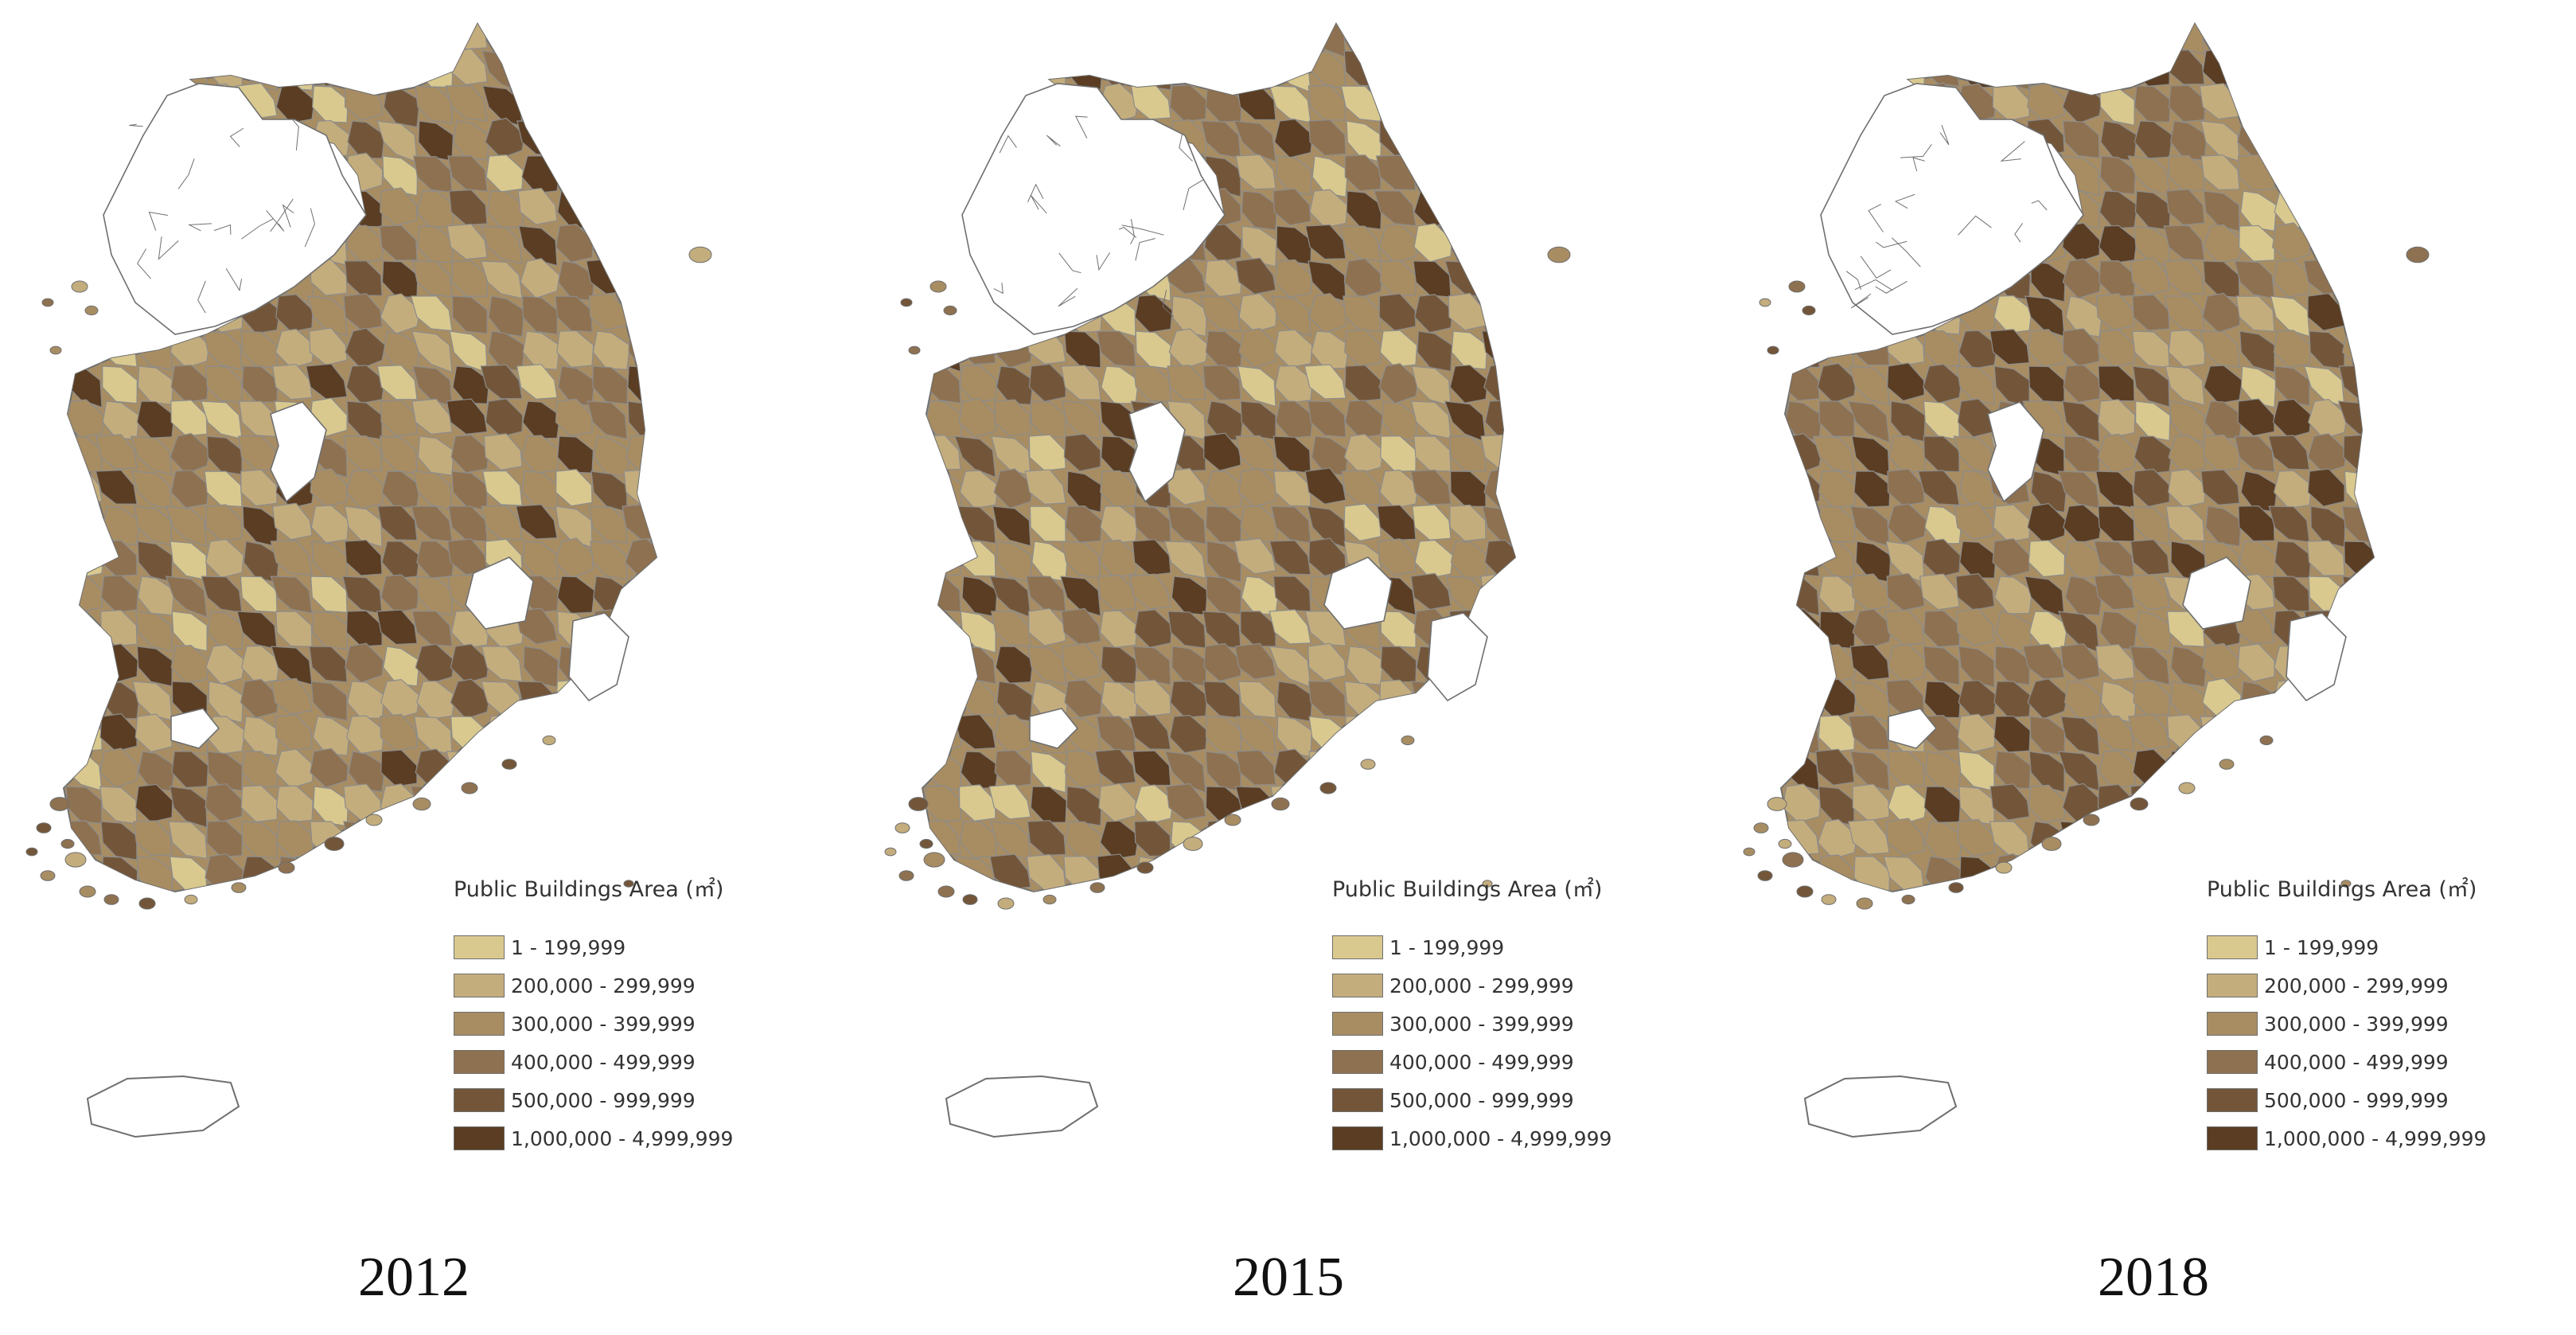 The height and width of the screenshot is (1335, 2576). What do you see at coordinates (1555, 986) in the screenshot?
I see `legend-item: 200,000 - 299,999` at bounding box center [1555, 986].